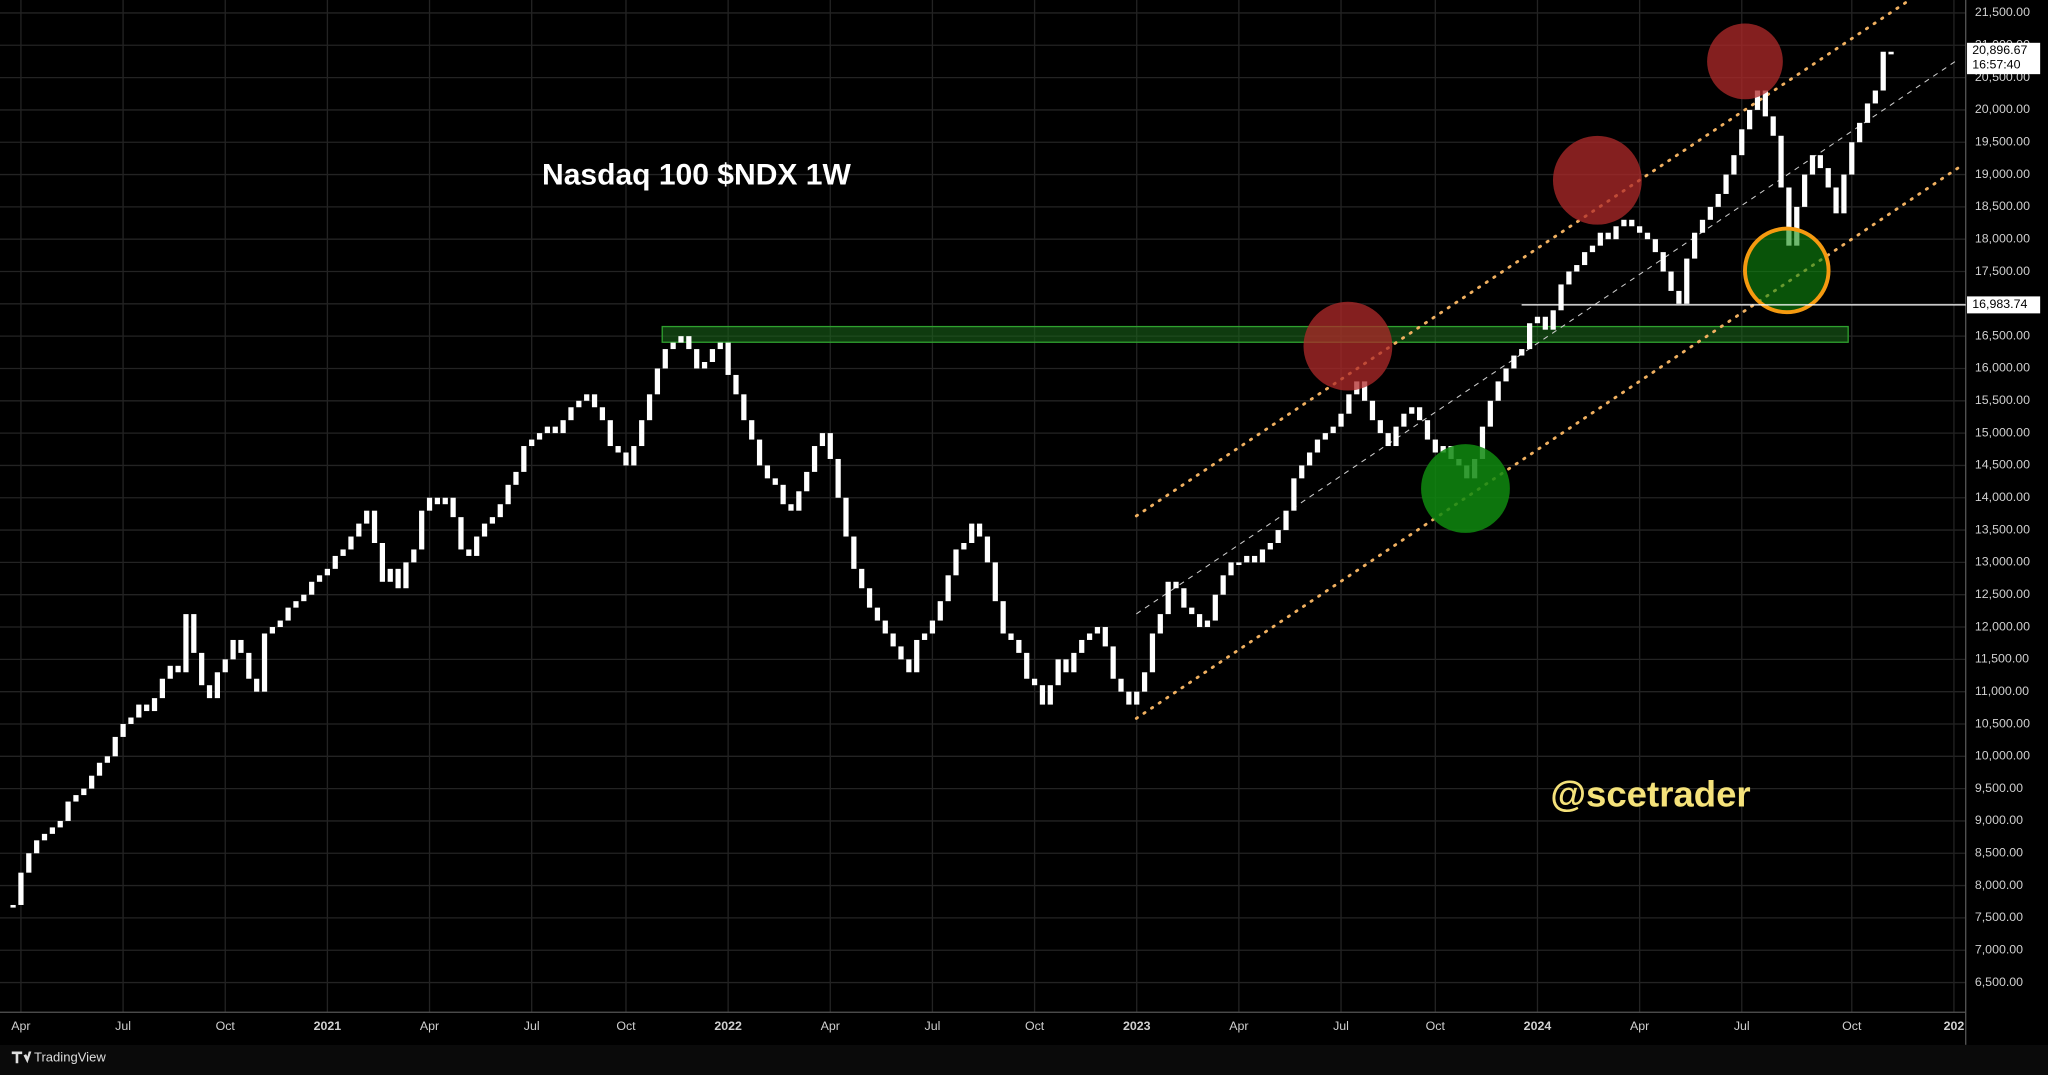 This screenshot has height=1075, width=2048. I want to click on last-price-label: 20,896.67, so click(1999, 50).